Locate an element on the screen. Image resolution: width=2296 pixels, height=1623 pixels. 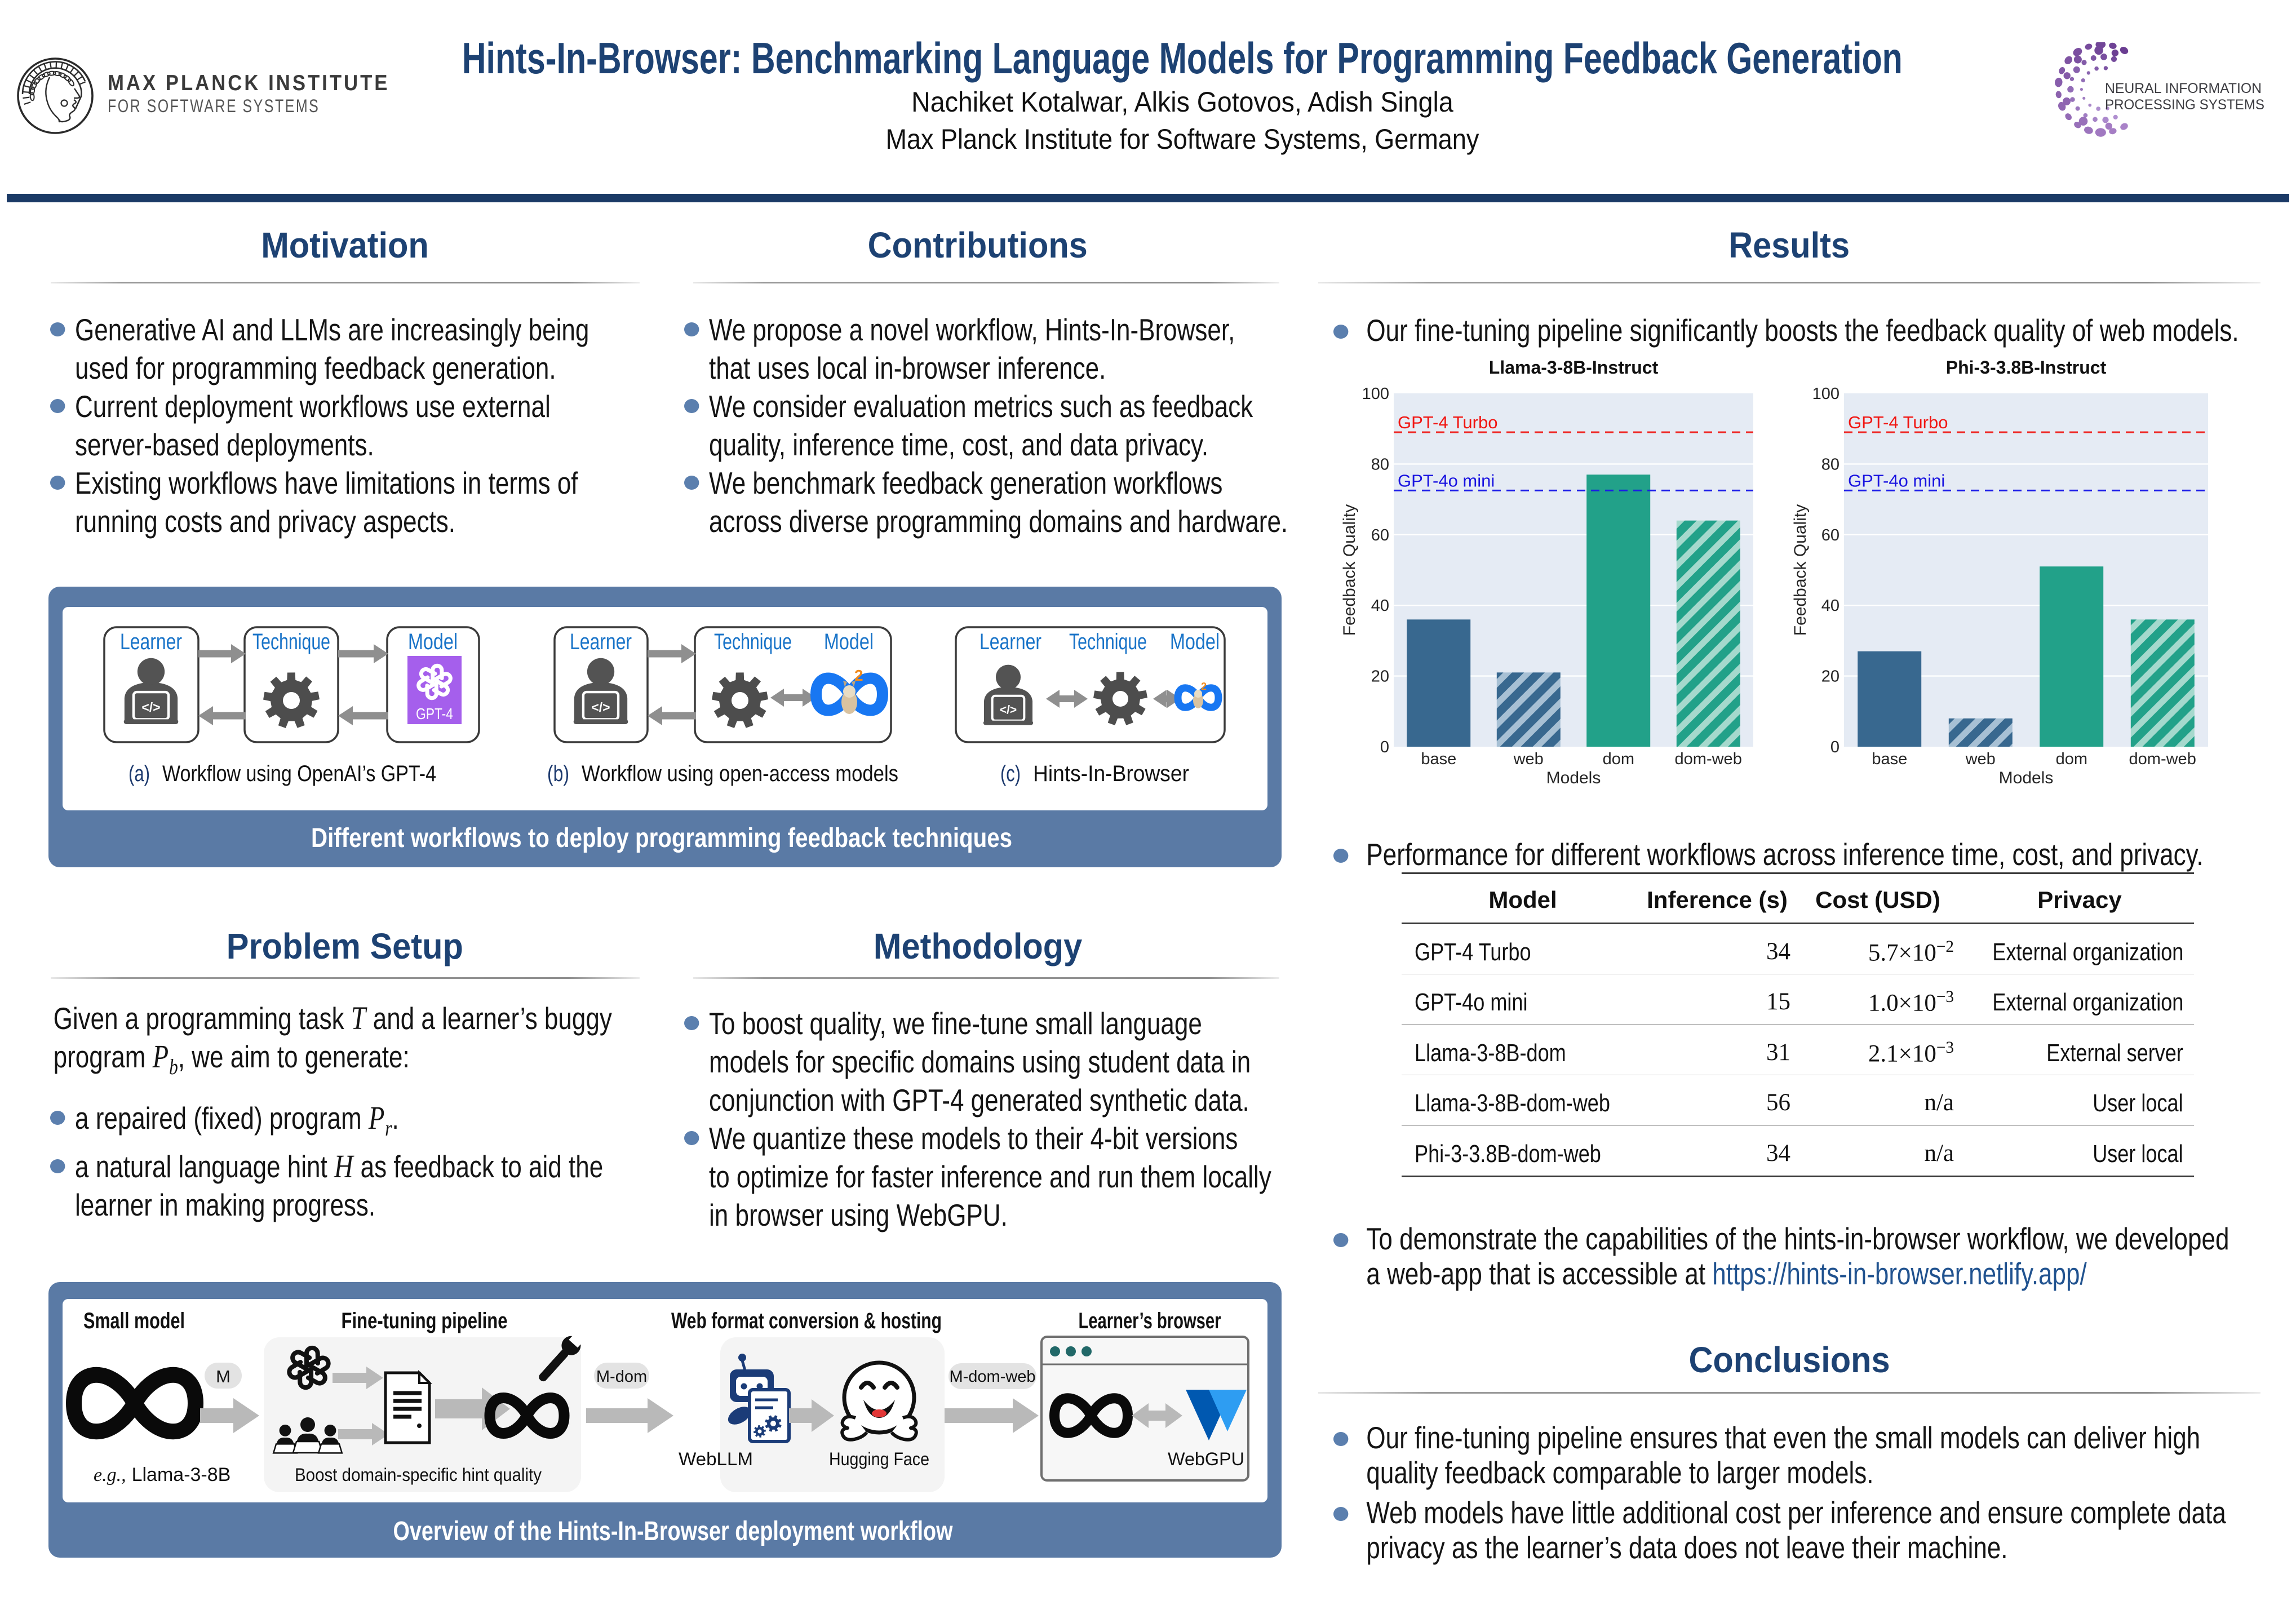
svg-text: PROCESSING SYSTEMS is located at coordinates (2184, 105).